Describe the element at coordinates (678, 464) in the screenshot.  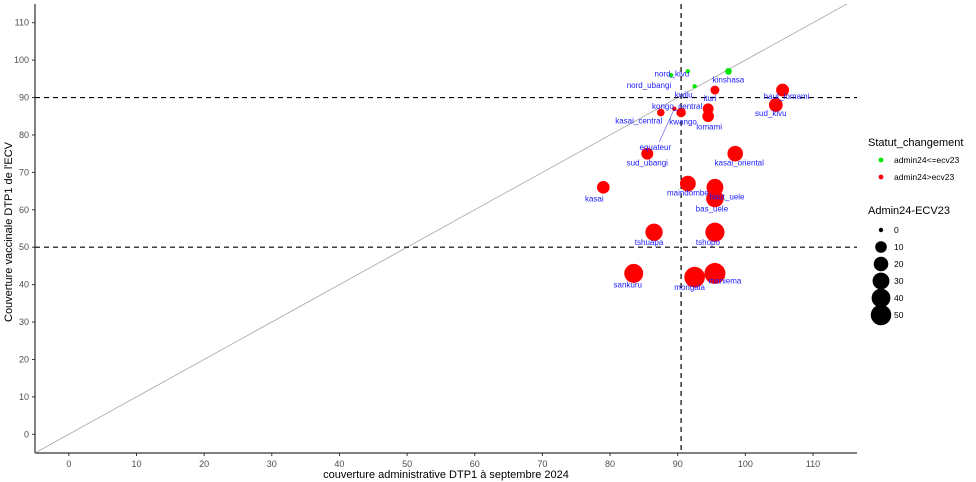
I see `x-tick-label: 90` at that location.